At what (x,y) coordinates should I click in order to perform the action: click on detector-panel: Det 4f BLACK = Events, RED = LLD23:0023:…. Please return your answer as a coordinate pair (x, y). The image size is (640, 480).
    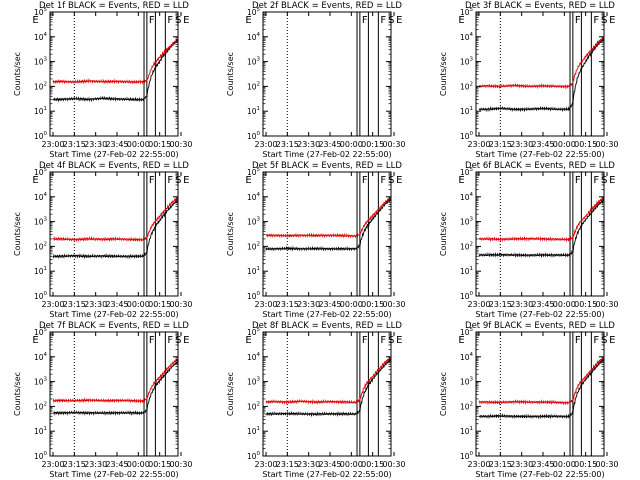
    Looking at the image, I should click on (103, 240).